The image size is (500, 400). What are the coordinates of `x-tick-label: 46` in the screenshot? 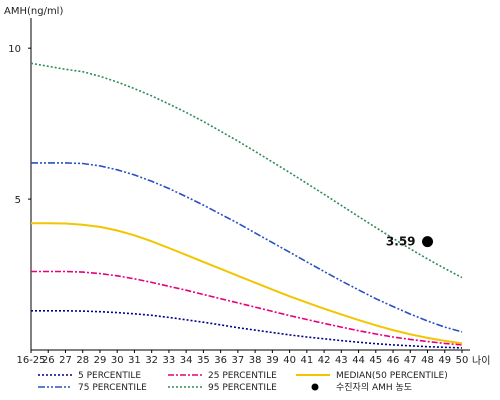 It's located at (393, 360).